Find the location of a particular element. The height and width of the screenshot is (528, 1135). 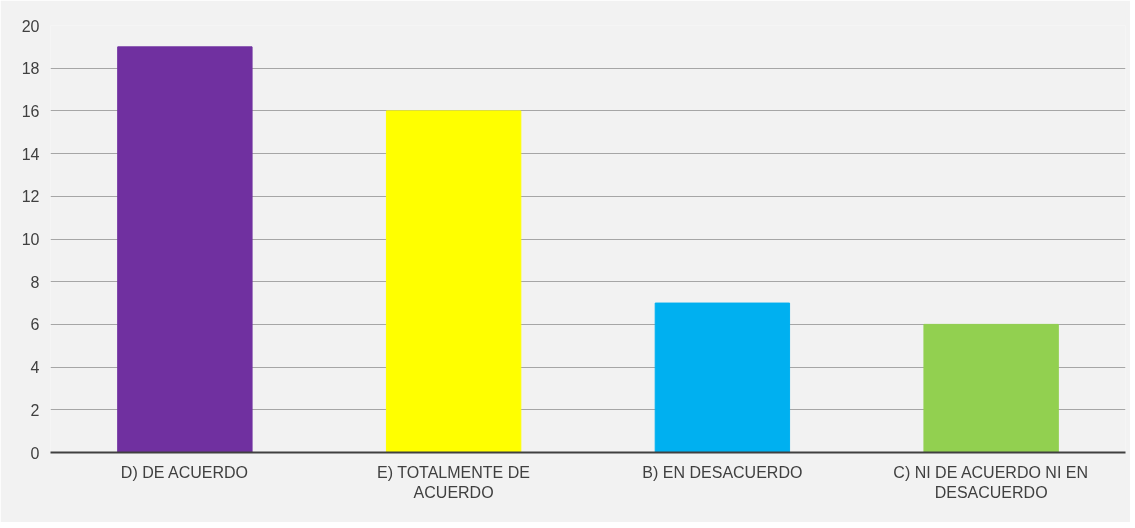

y-tick-label: 14 is located at coordinates (30, 154).